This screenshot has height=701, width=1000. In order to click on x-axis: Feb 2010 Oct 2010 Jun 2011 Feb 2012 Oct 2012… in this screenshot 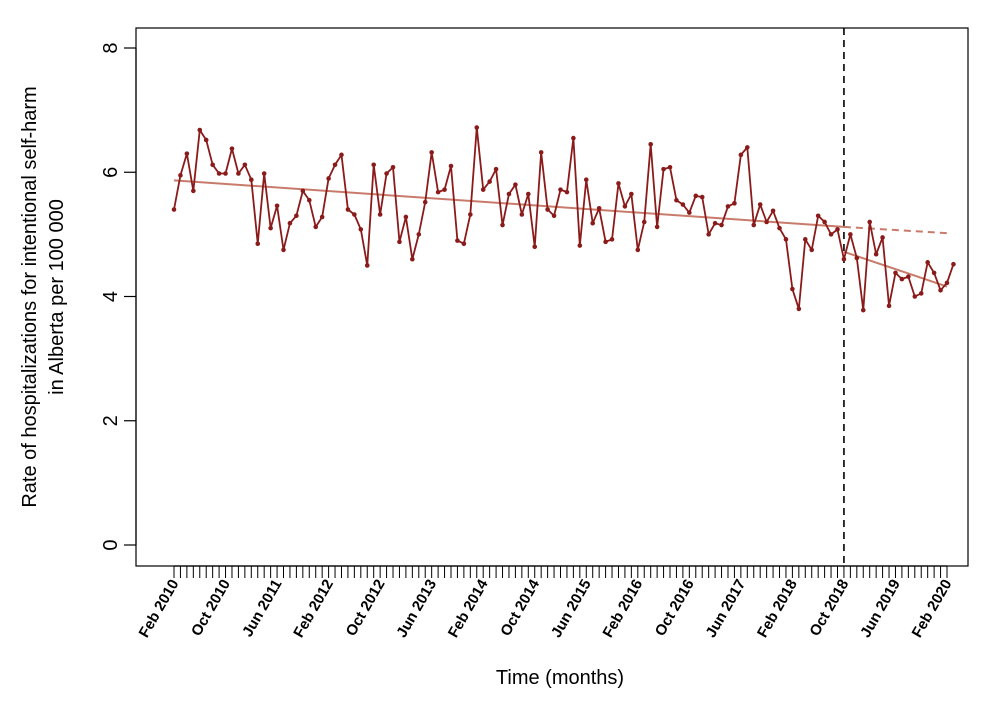, I will do `click(546, 603)`.